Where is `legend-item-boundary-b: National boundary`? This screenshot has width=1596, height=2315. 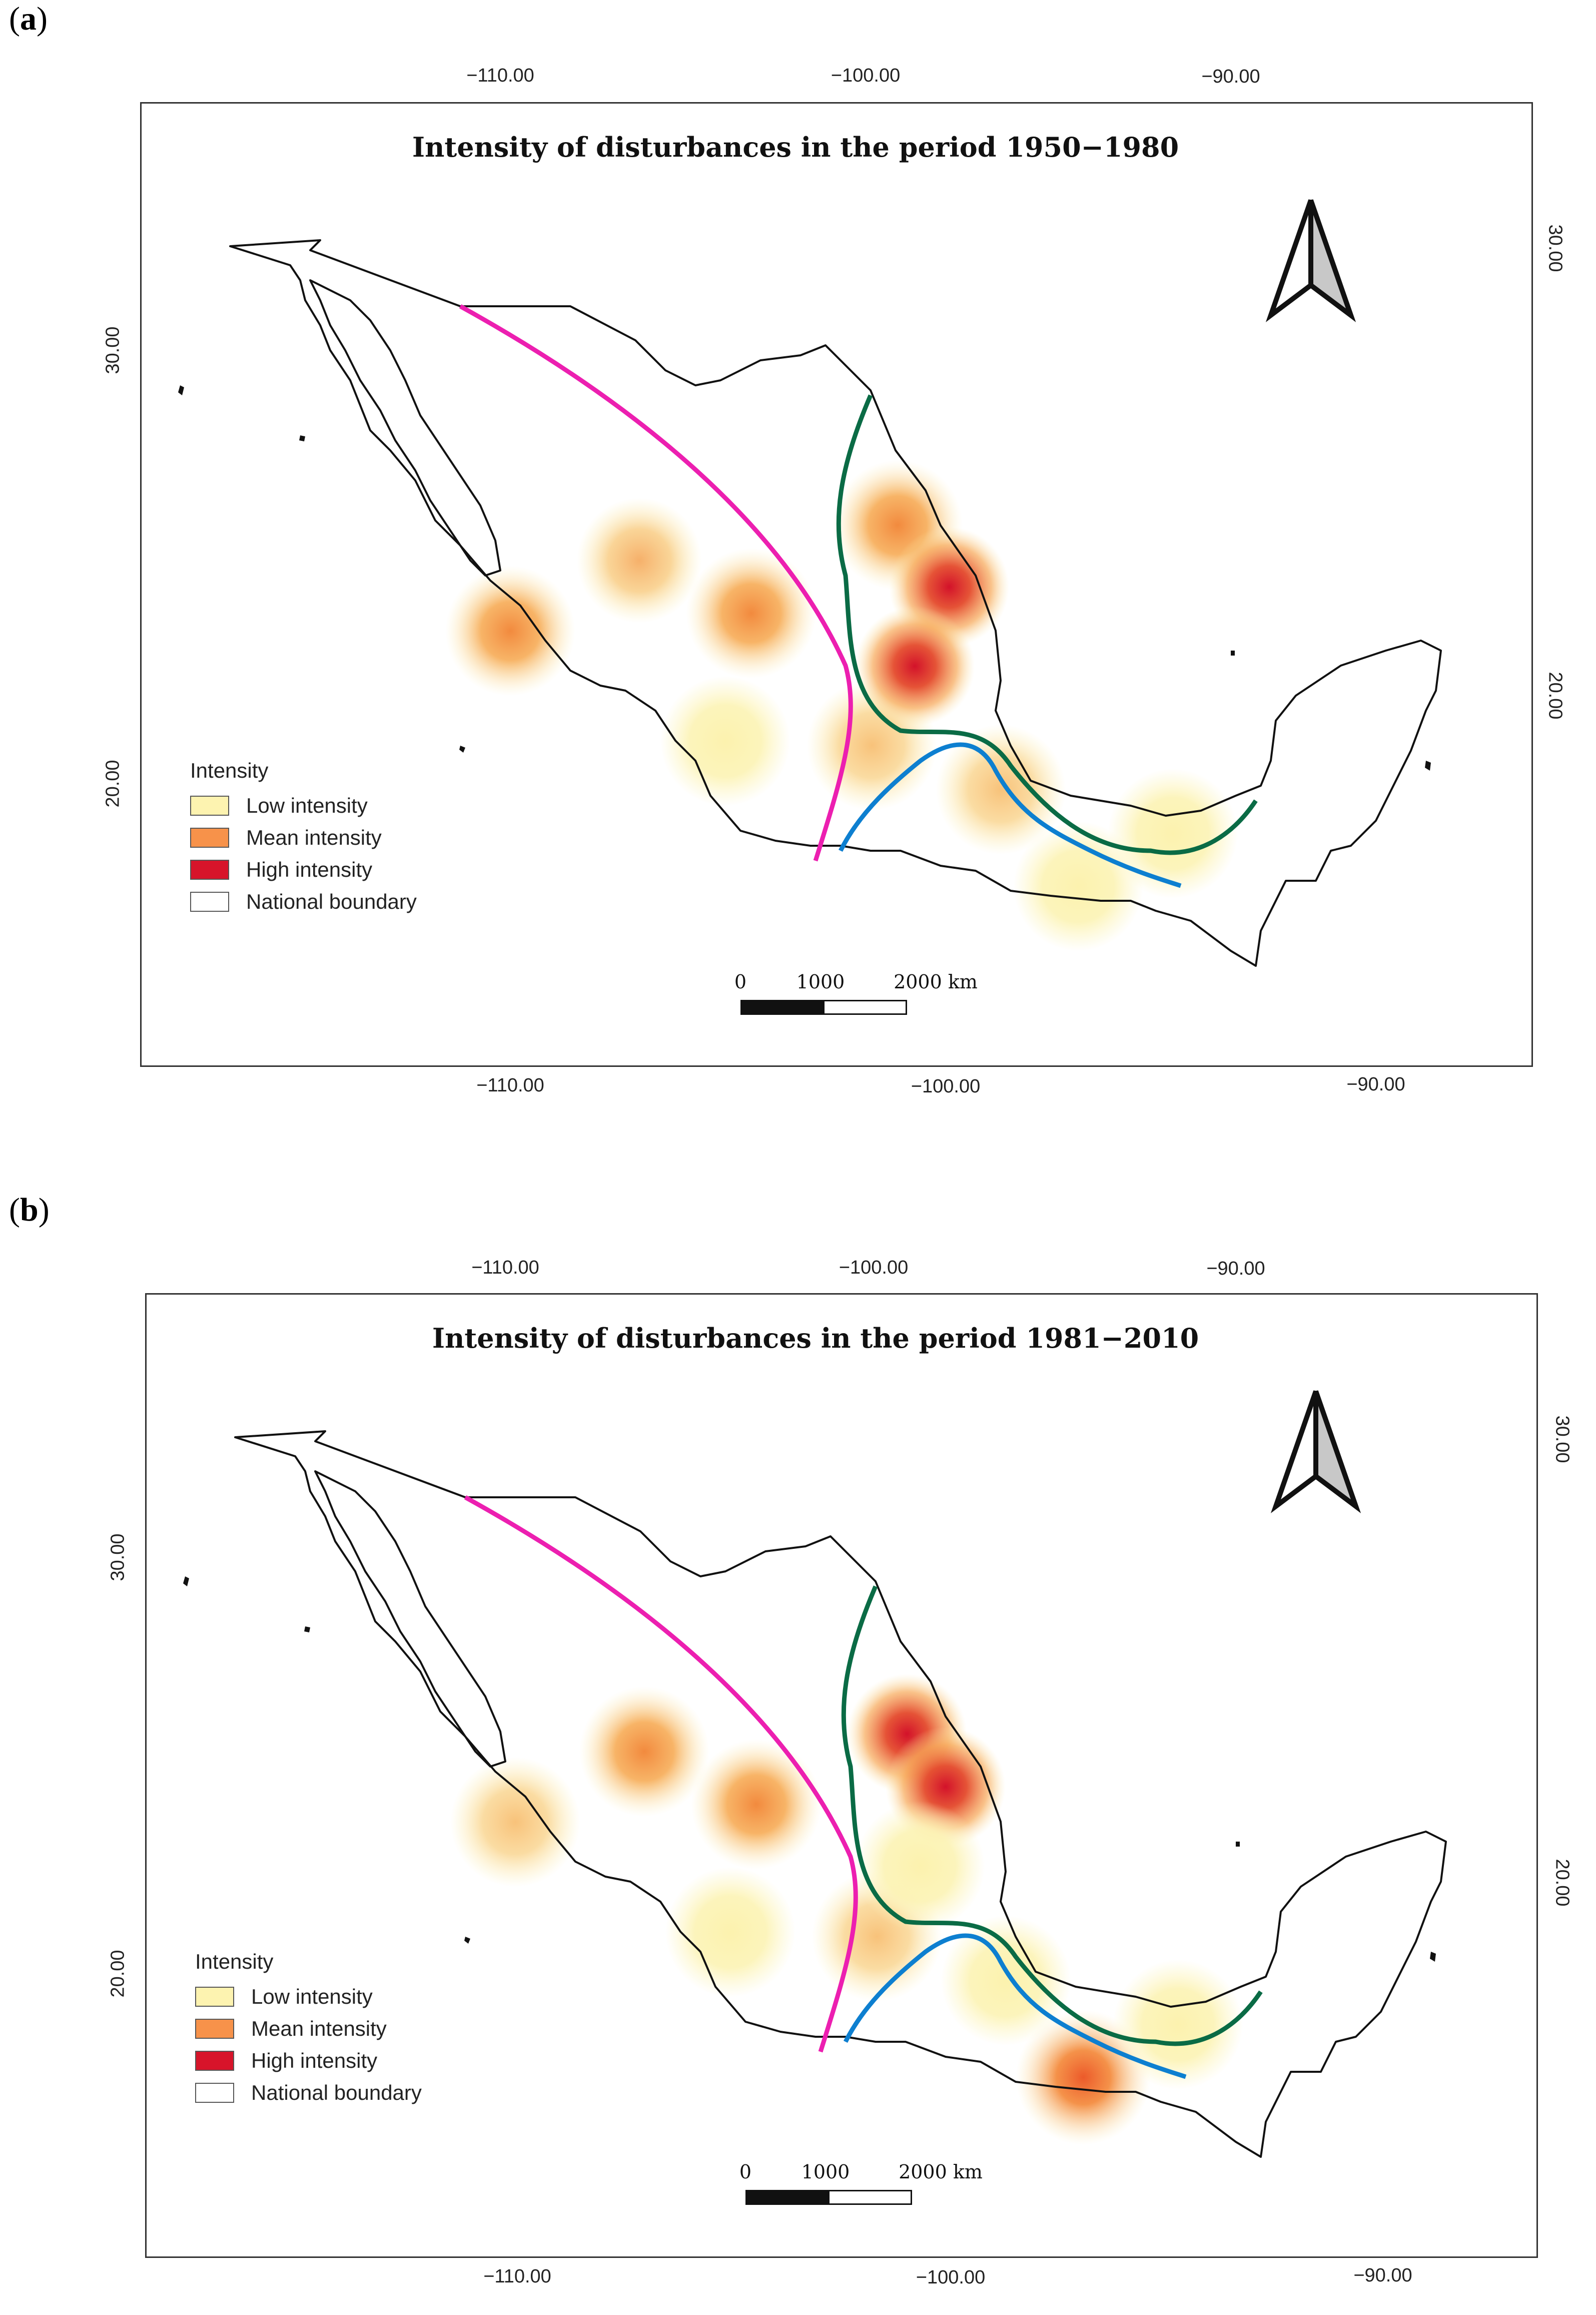
legend-item-boundary-b: National boundary is located at coordinates (308, 2093).